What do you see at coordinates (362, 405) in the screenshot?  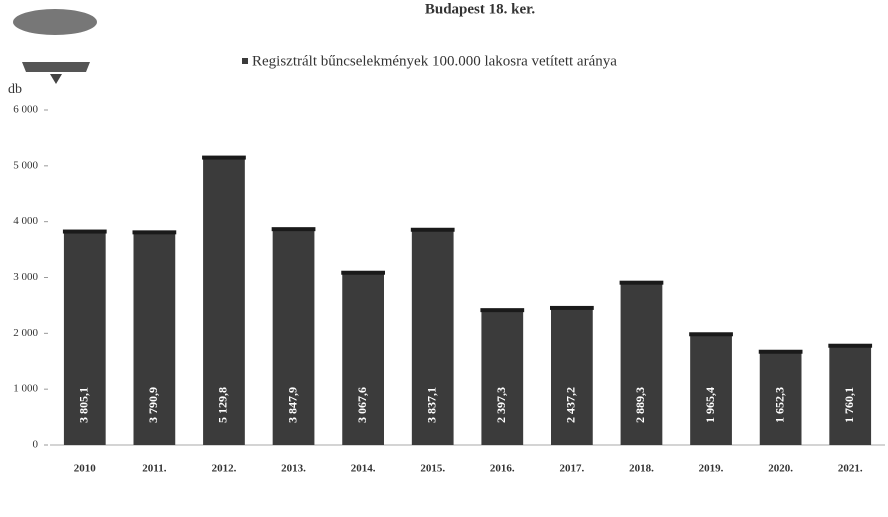 I see `value-label: 3 067,6` at bounding box center [362, 405].